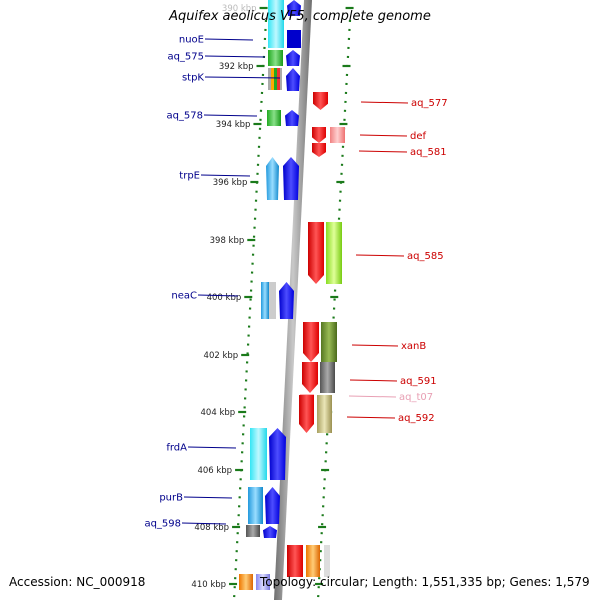 Image resolution: width=600 pixels, height=600 pixels. I want to click on tick-label: 392 kbp, so click(236, 67).